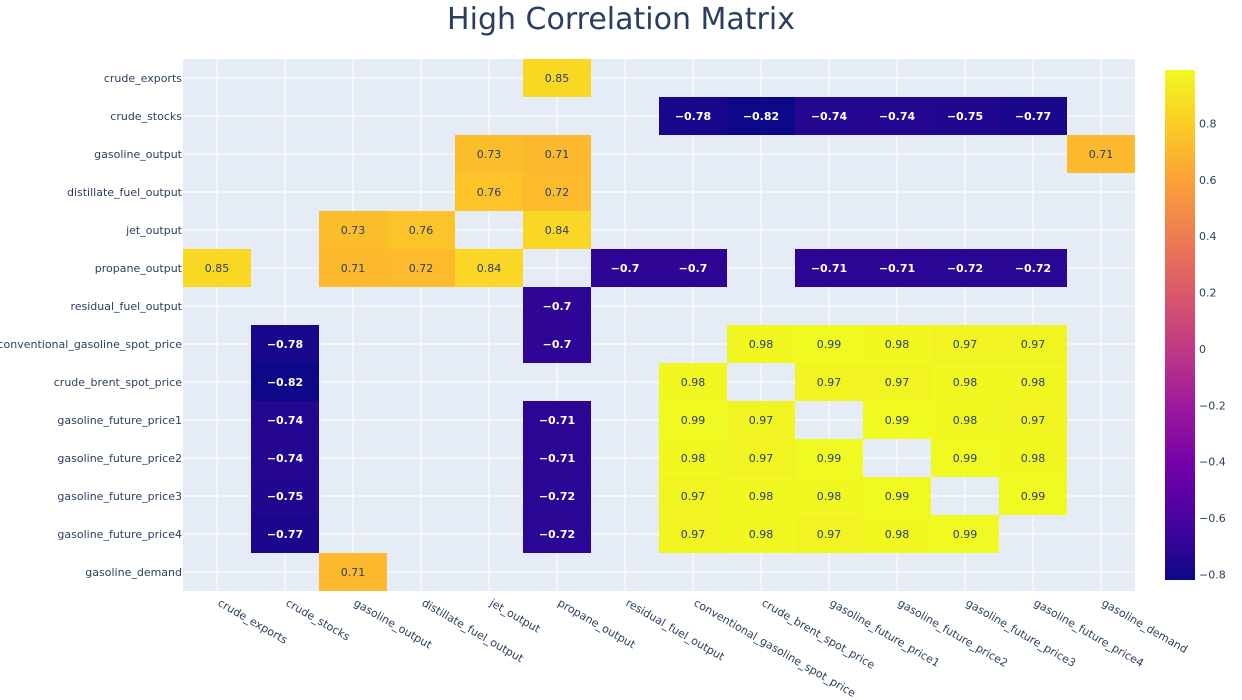 Image resolution: width=1242 pixels, height=700 pixels. Describe the element at coordinates (133, 572) in the screenshot. I see `y-tick-label: gasoline_demand` at that location.